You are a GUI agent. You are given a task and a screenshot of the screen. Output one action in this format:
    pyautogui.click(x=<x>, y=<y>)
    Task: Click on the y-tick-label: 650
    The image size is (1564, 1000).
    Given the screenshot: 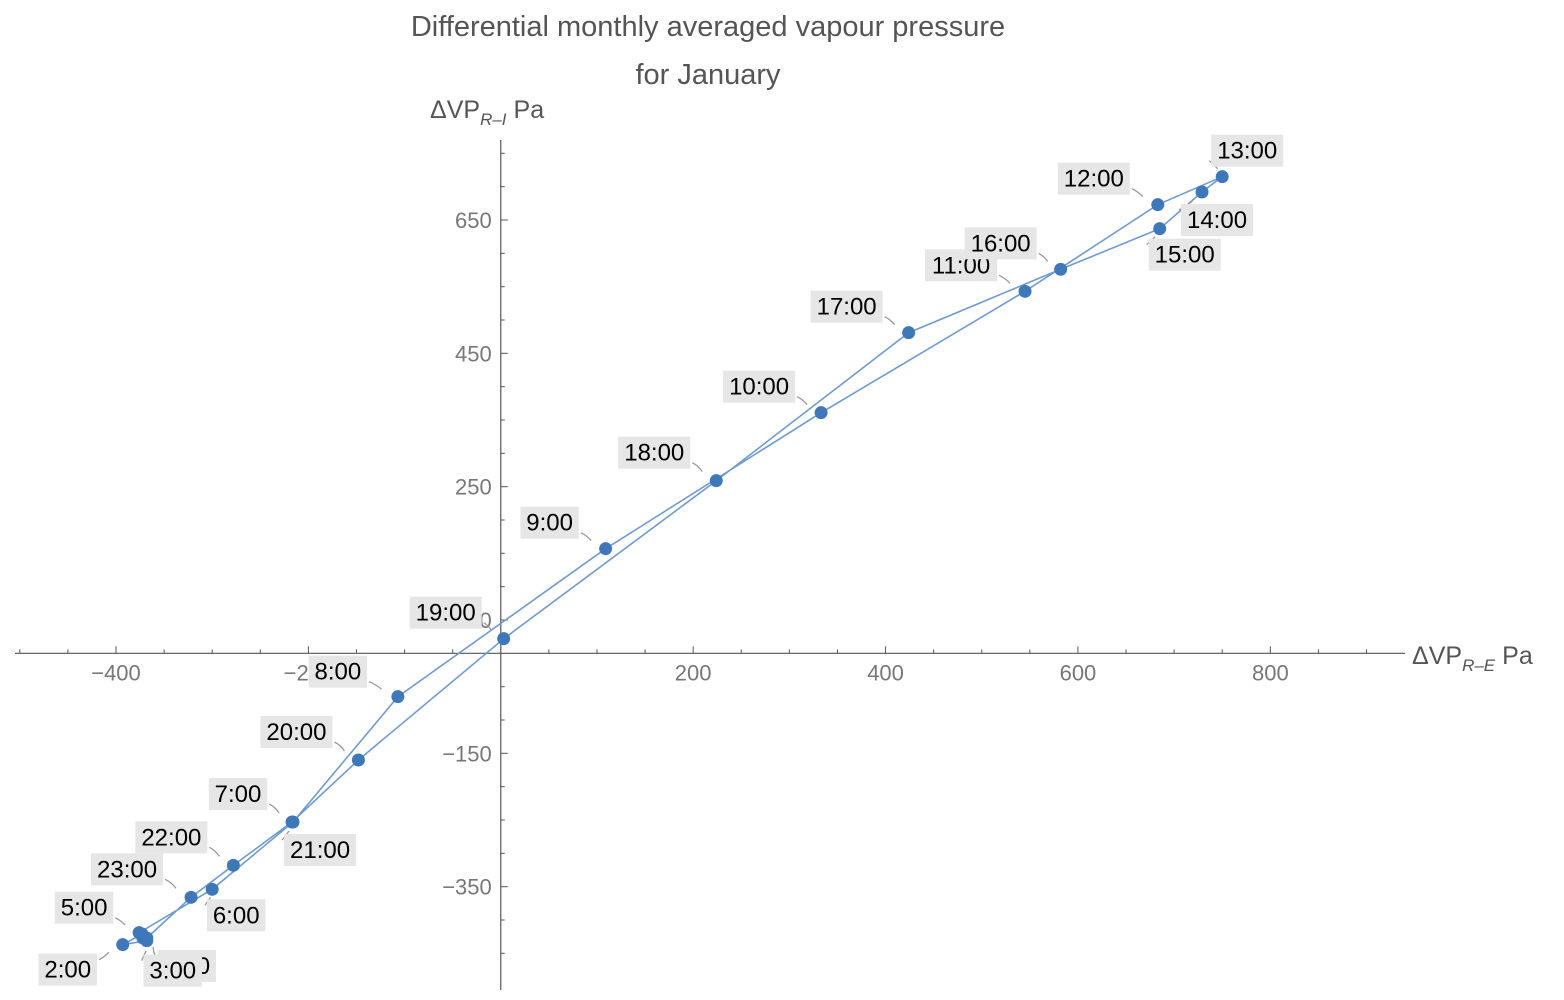 What is the action you would take?
    pyautogui.click(x=473, y=220)
    